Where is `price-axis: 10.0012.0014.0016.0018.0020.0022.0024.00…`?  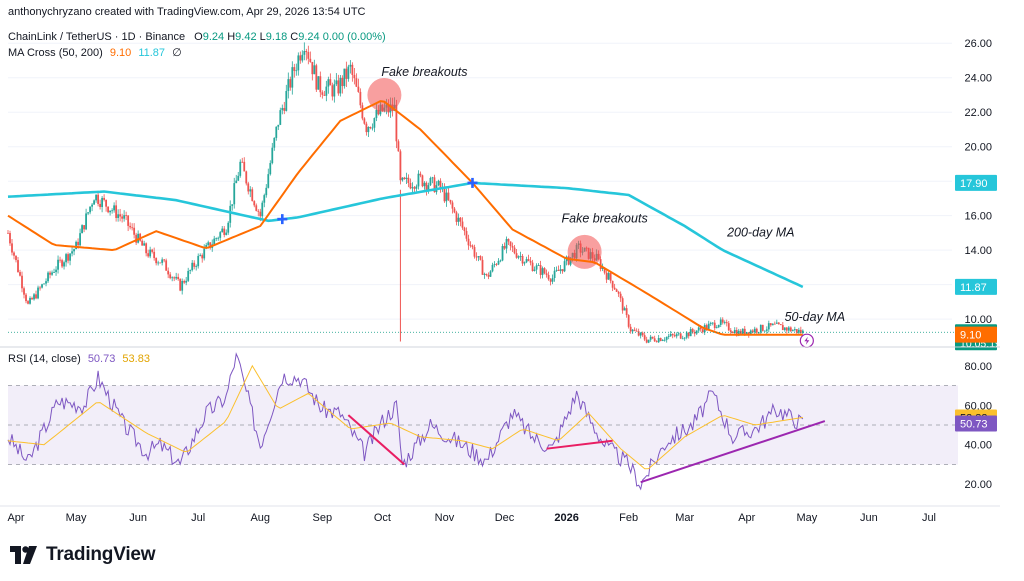
price-axis: 10.0012.0014.0016.0018.0020.0022.0024.00… is located at coordinates (978, 194).